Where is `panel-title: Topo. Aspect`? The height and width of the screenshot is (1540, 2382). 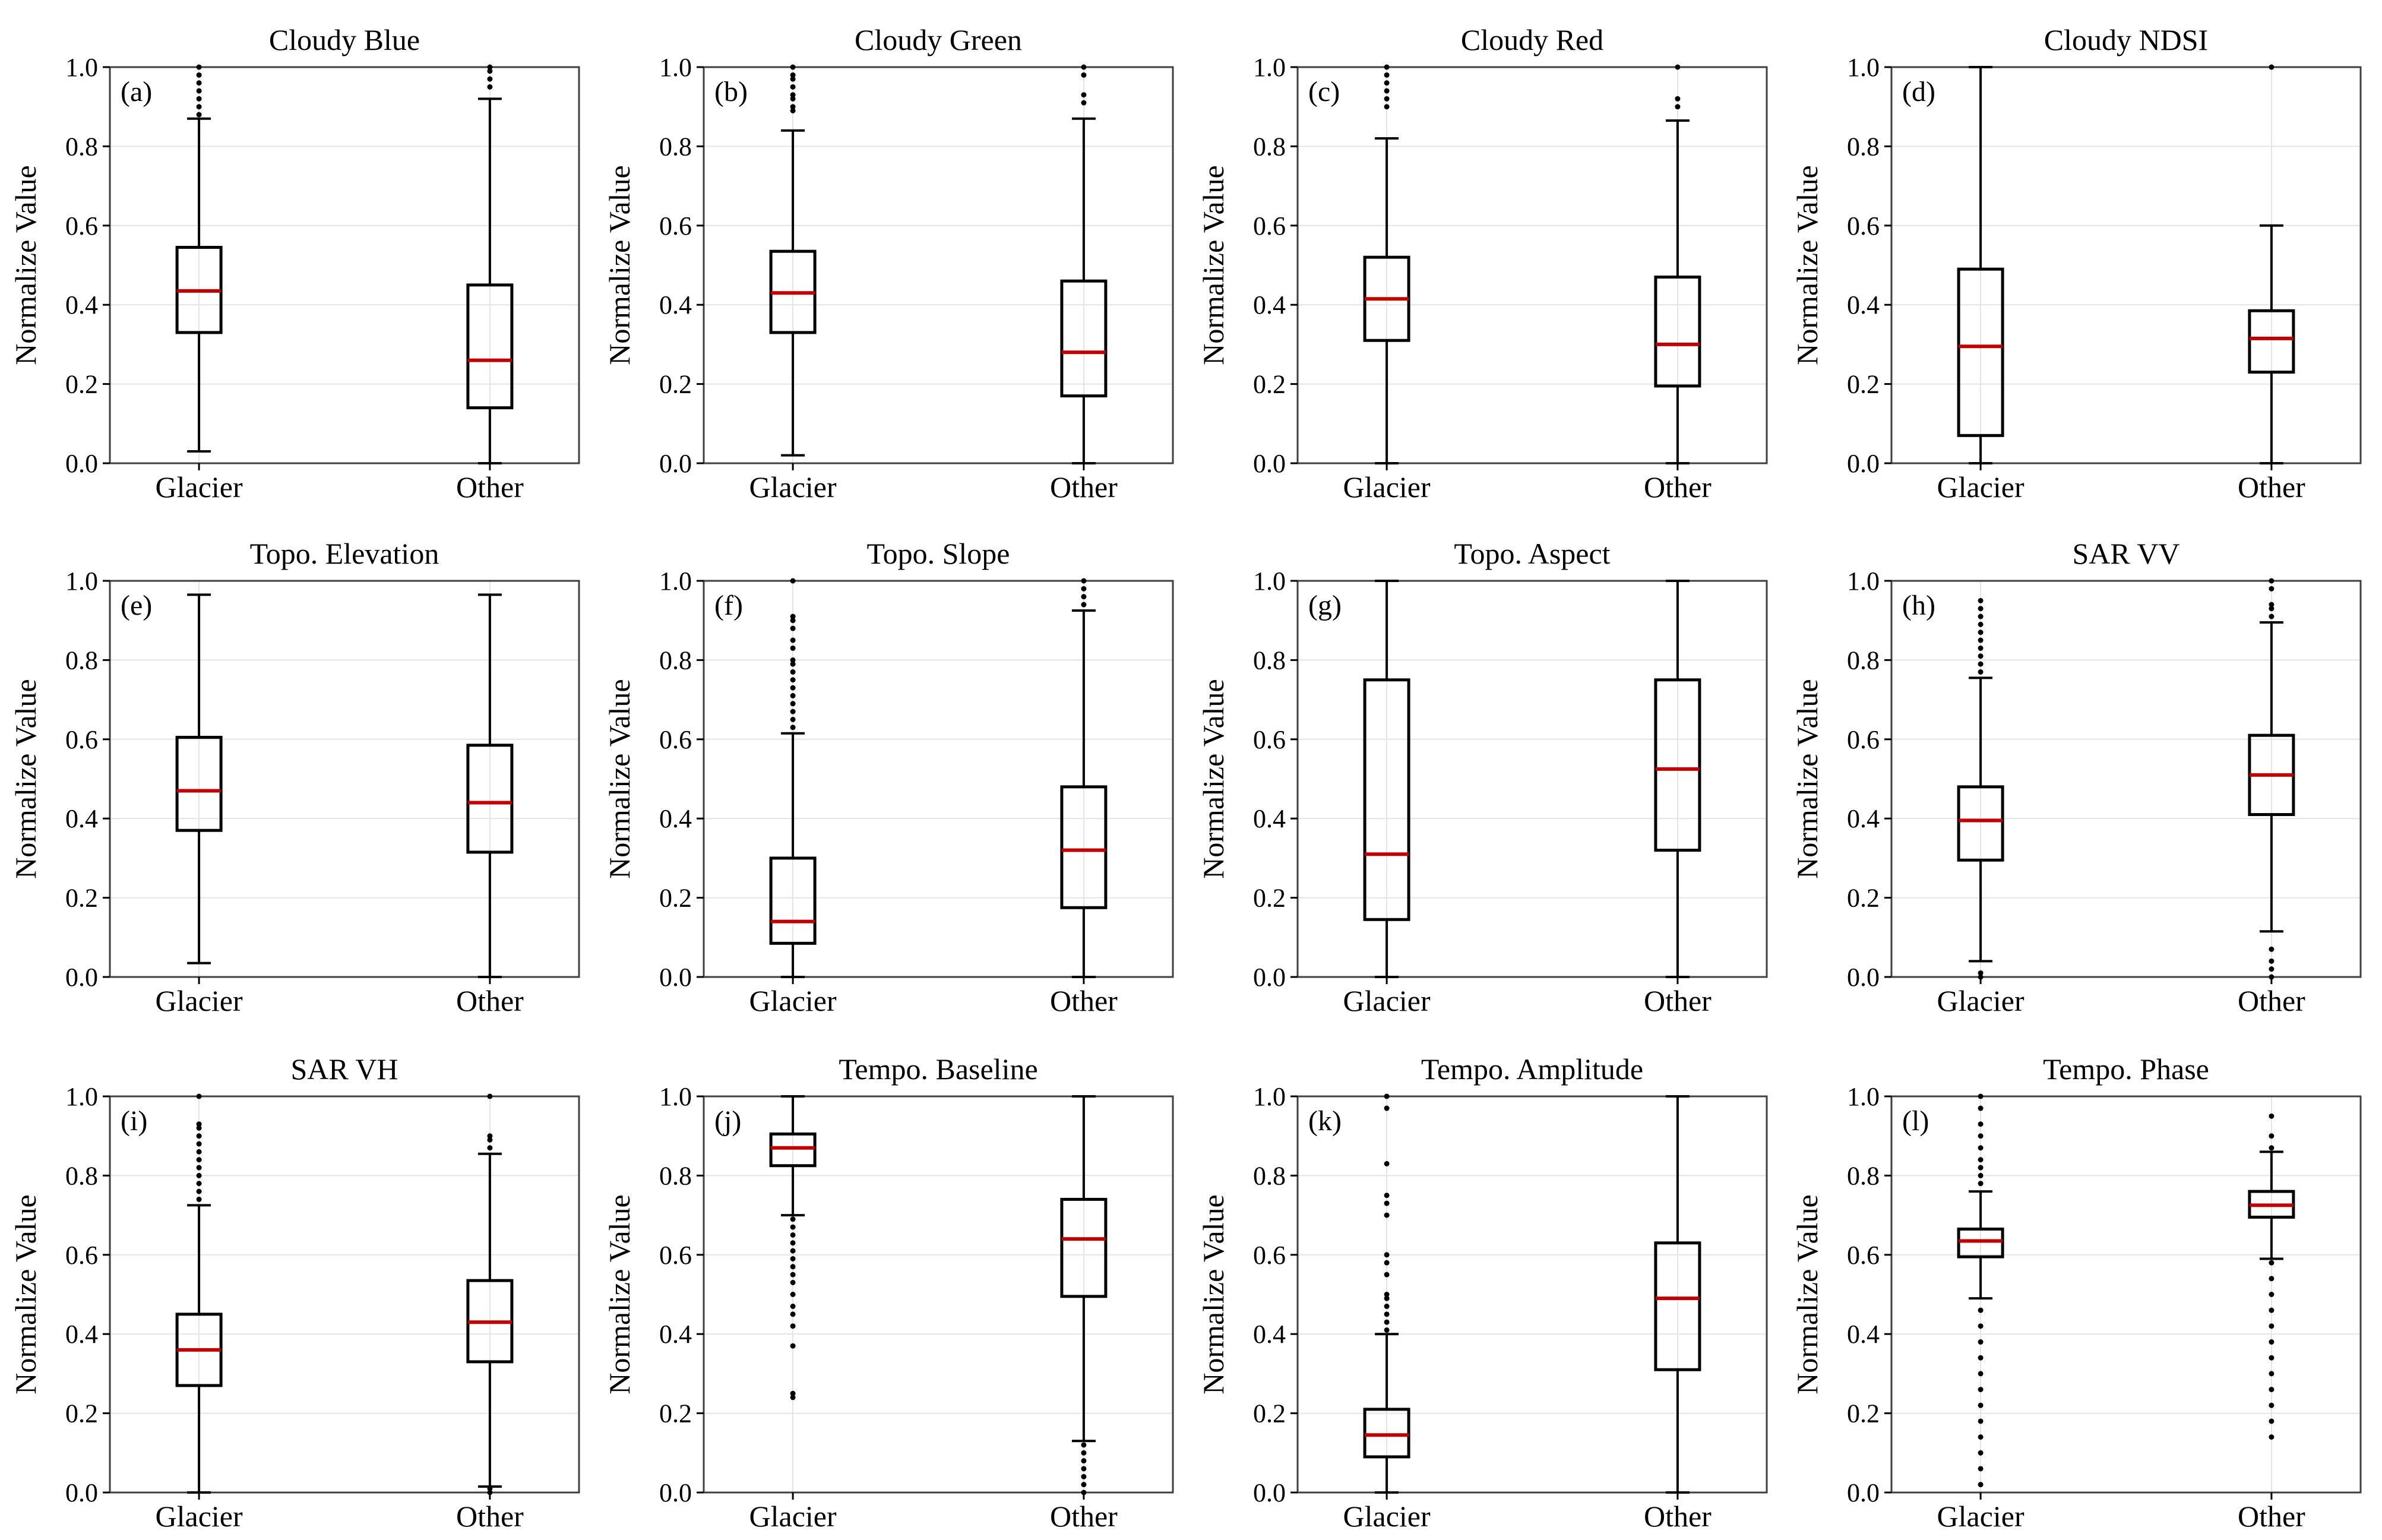 panel-title: Topo. Aspect is located at coordinates (1532, 553).